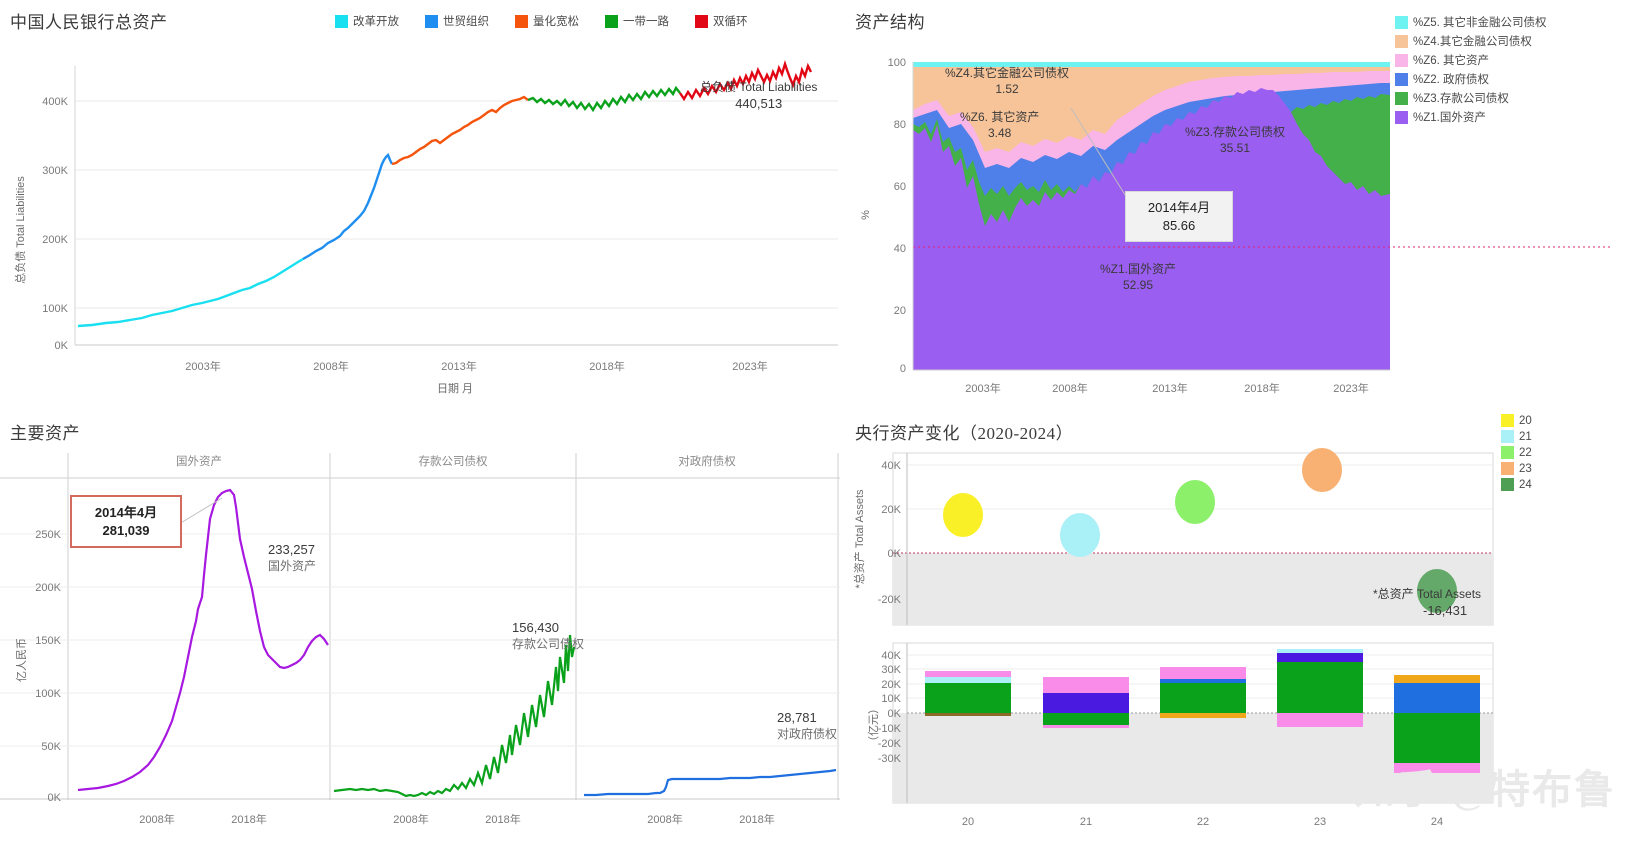 This screenshot has width=1630, height=843. I want to click on legend-label: %Z2. 政府债权, so click(1451, 80).